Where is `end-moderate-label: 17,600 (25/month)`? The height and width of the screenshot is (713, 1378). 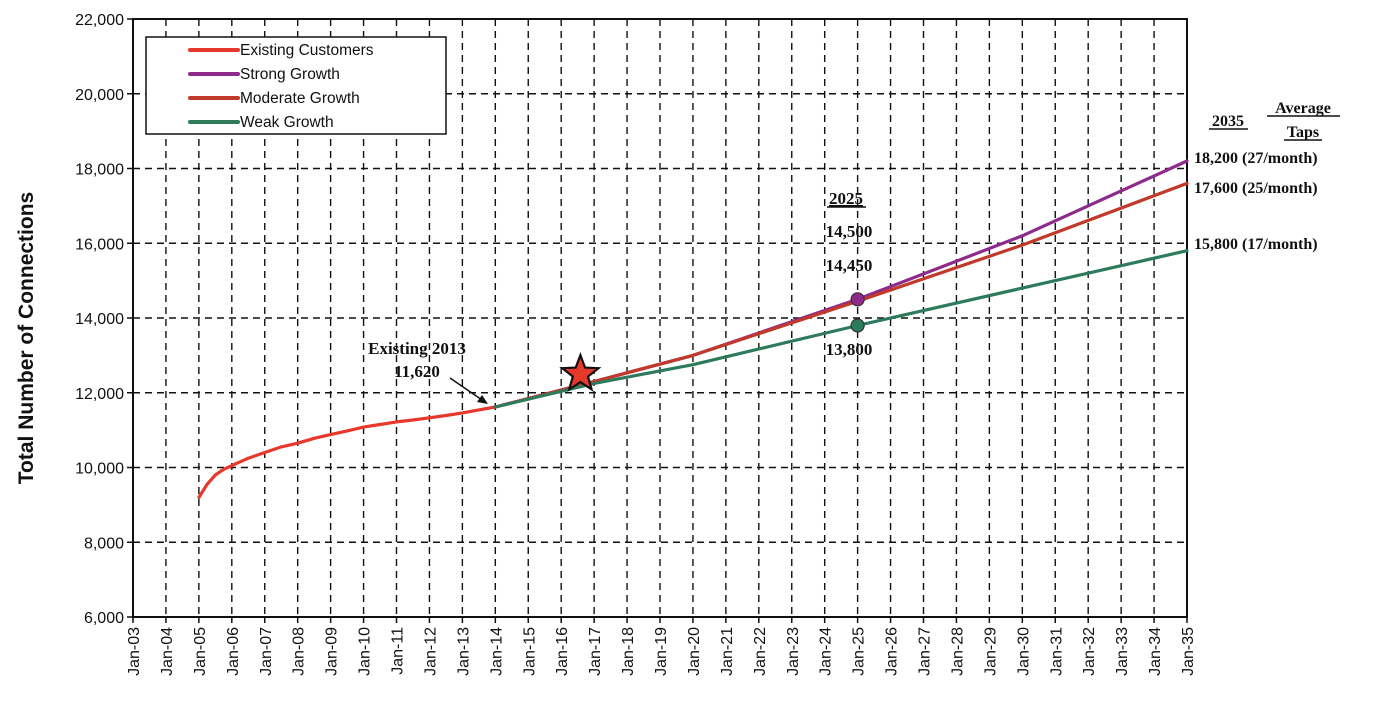
end-moderate-label: 17,600 (25/month) is located at coordinates (1256, 188).